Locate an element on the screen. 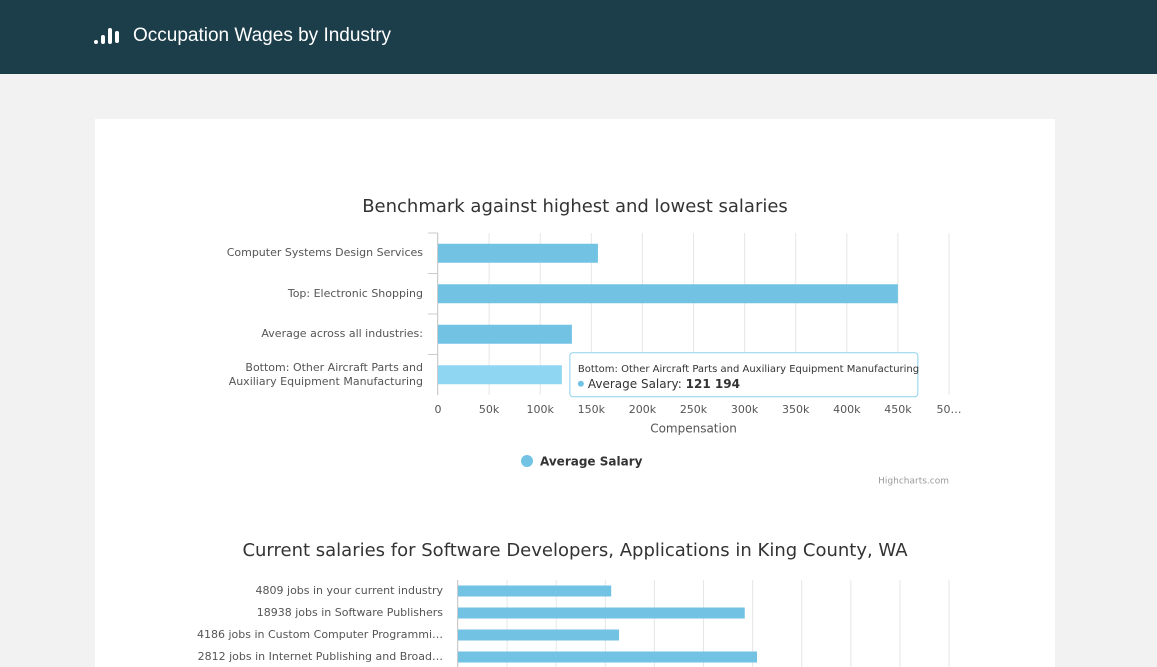 The image size is (1157, 667). legend-label: Average Salary is located at coordinates (591, 462).